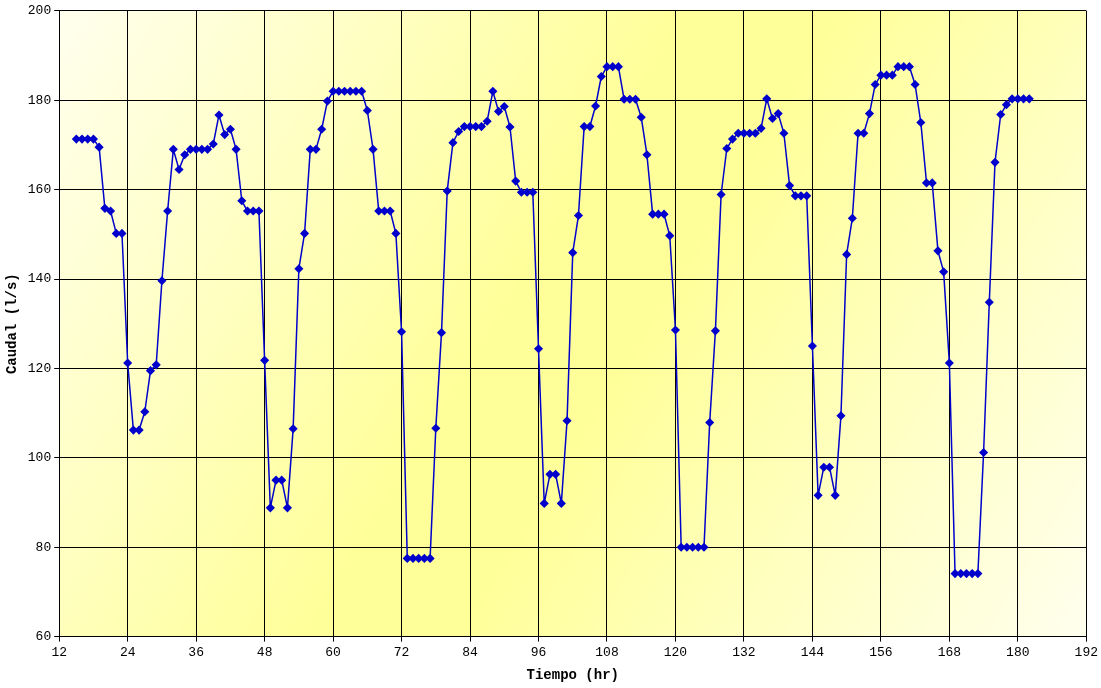  What do you see at coordinates (39, 100) in the screenshot?
I see `y-tick-label: 180` at bounding box center [39, 100].